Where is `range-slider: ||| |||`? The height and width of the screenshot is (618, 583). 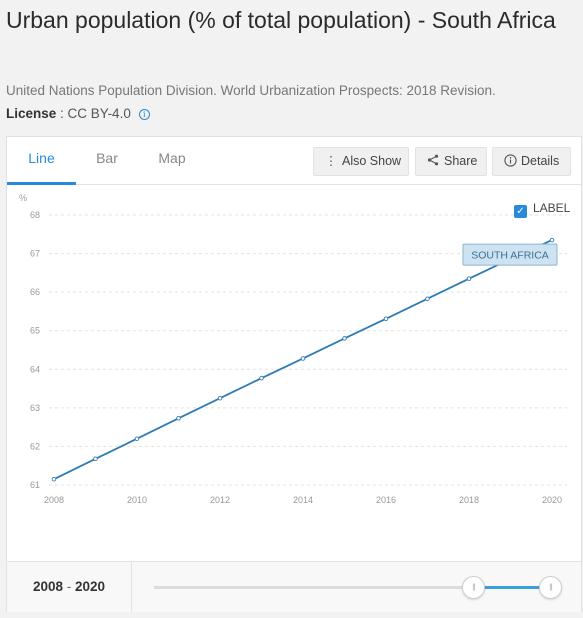 range-slider: ||| ||| is located at coordinates (358, 587).